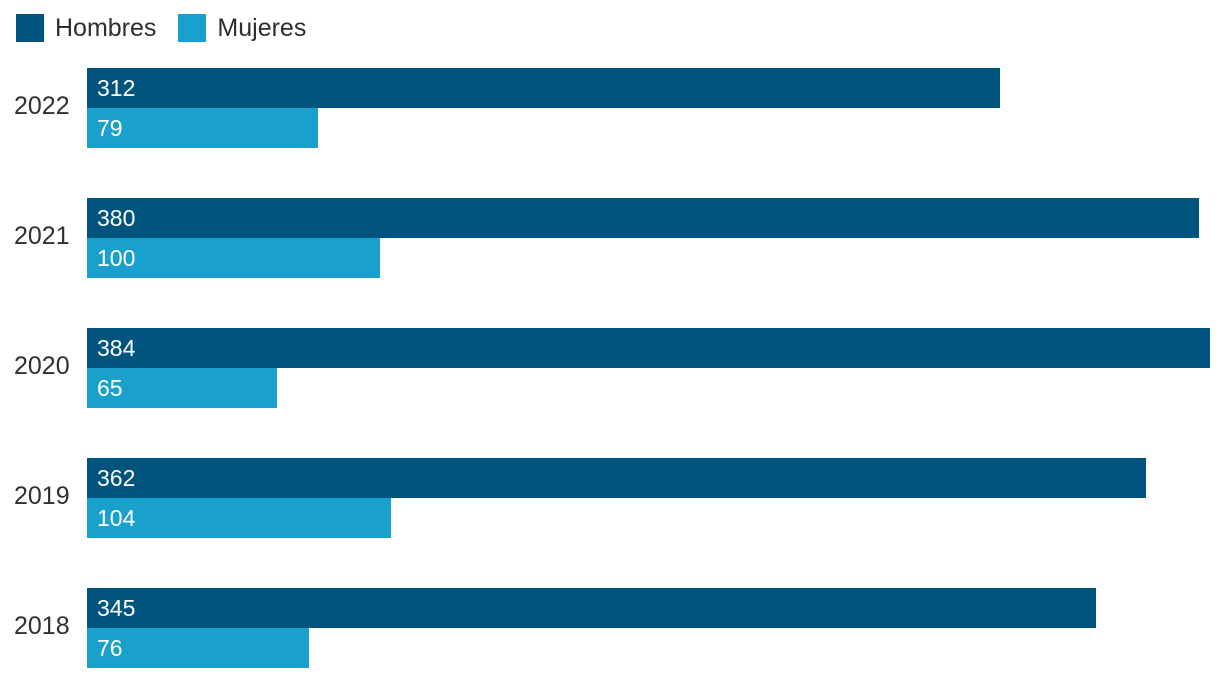 Image resolution: width=1220 pixels, height=680 pixels. Describe the element at coordinates (116, 518) in the screenshot. I see `bar-value-label: 104` at that location.